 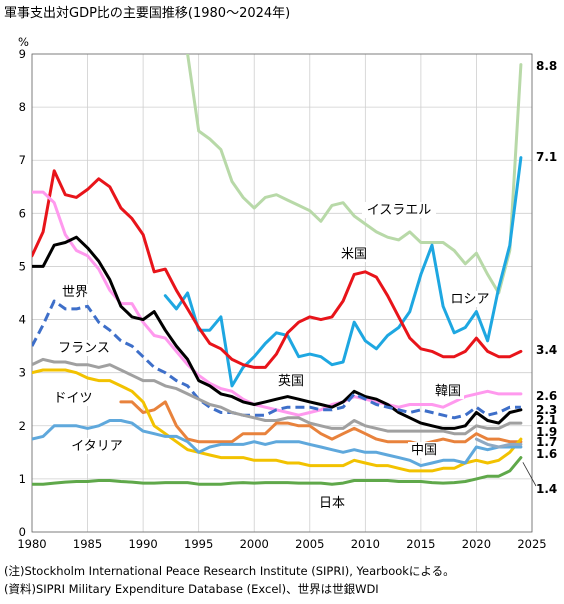 What do you see at coordinates (23, 42) in the screenshot?
I see `y-axis-label: %` at bounding box center [23, 42].